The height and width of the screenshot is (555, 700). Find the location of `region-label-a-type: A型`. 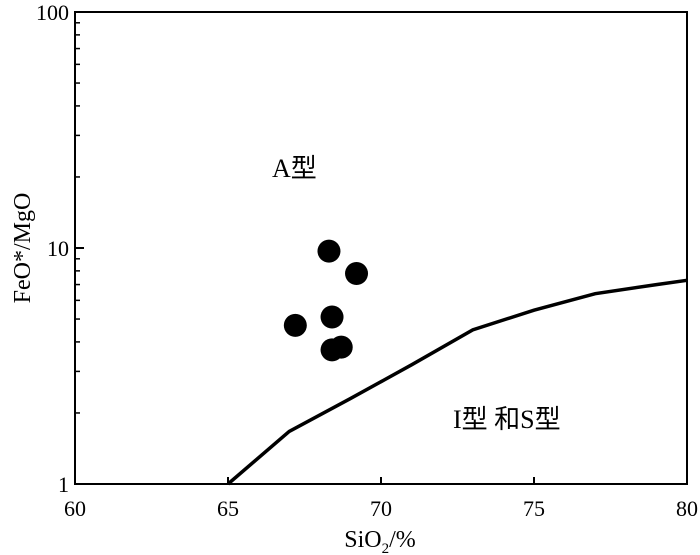

region-label-a-type: A型 is located at coordinates (294, 168).